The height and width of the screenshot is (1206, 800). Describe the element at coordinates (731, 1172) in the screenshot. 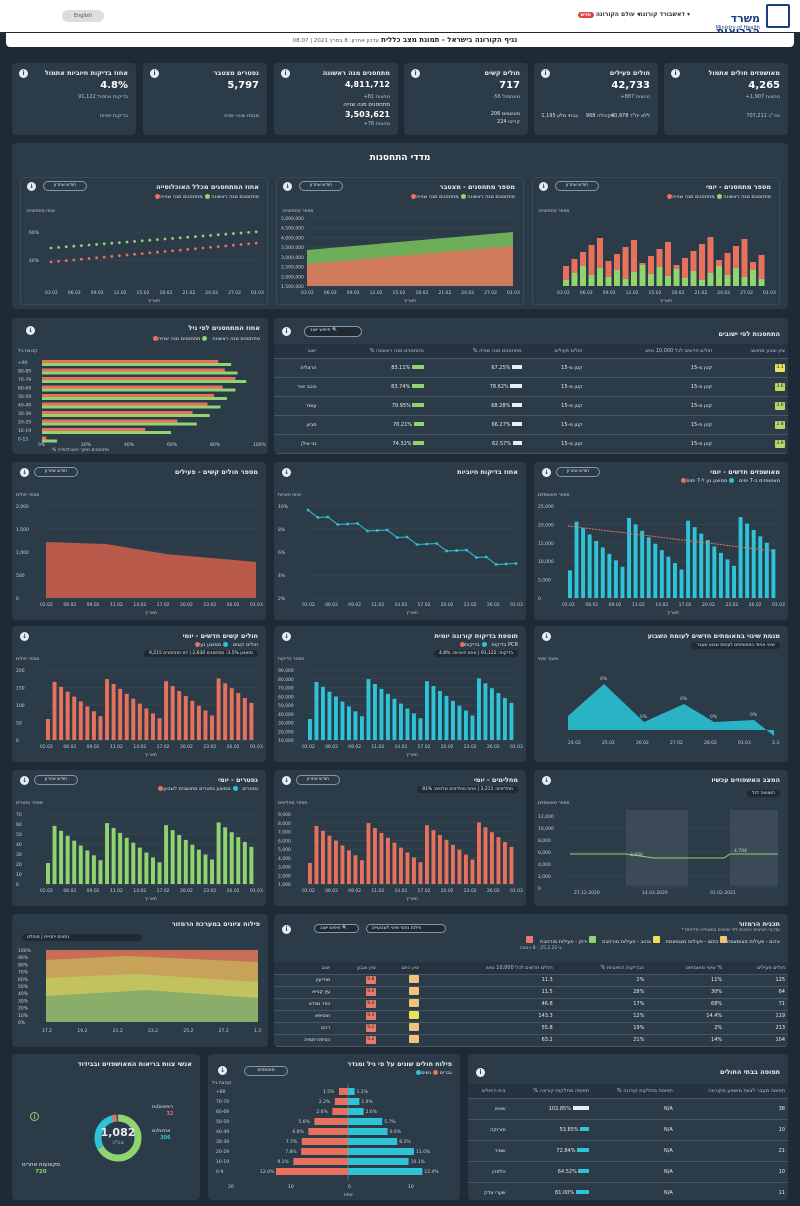

I see `staff-count: 10` at that location.